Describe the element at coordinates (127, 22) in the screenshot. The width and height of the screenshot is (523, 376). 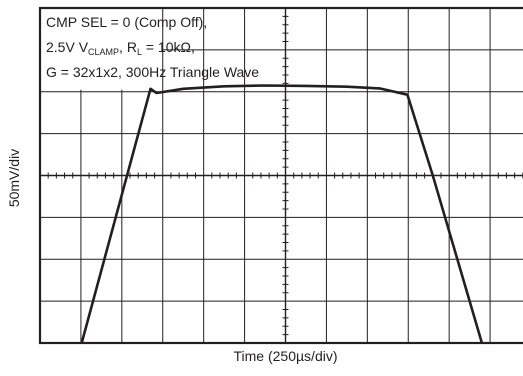
I see `annotation-line-1: CMP SEL = 0 (Comp Off),` at that location.